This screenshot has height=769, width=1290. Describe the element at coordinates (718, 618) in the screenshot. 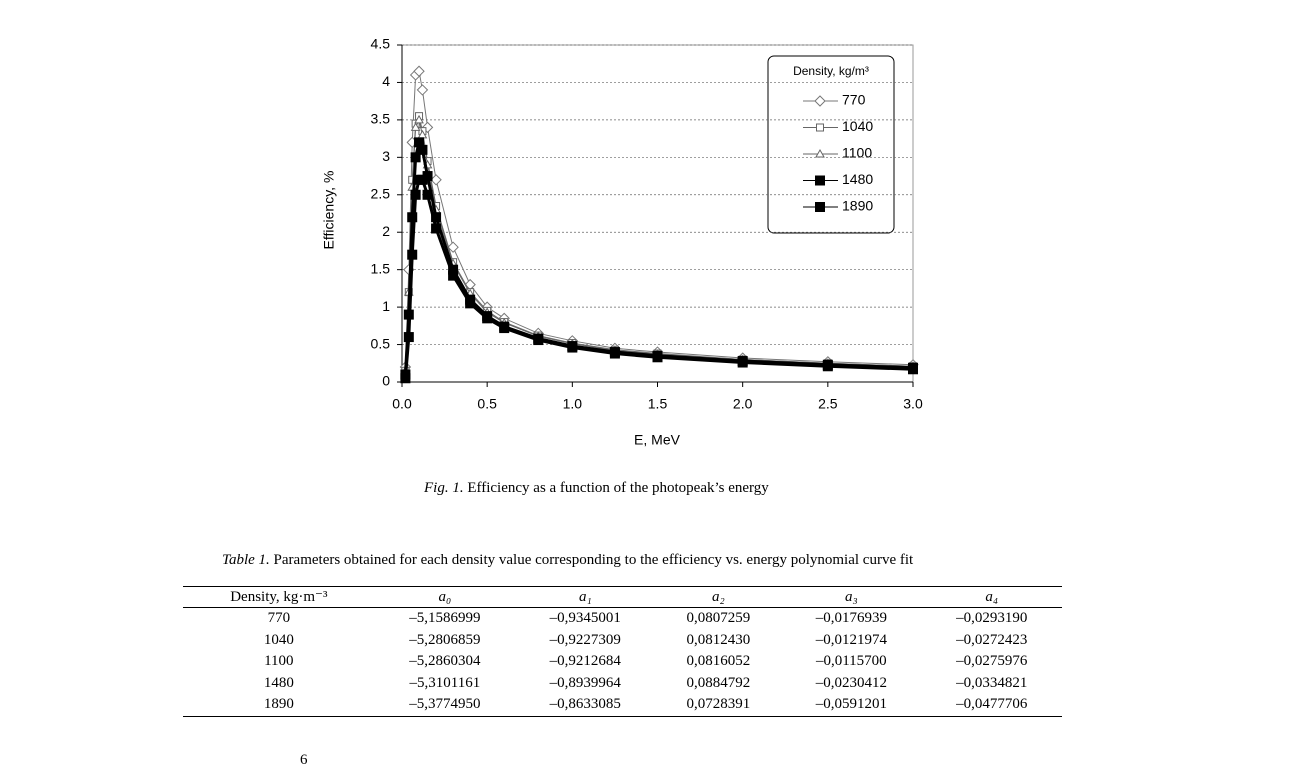

I see `table-cell: 0,0807259` at that location.